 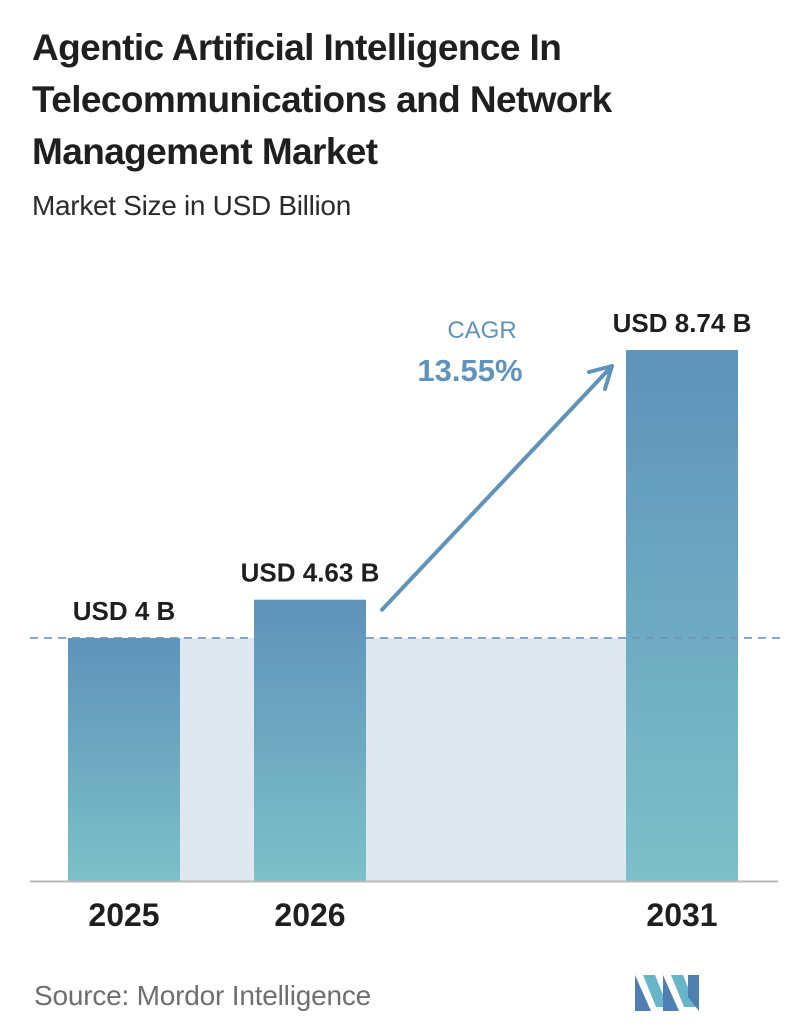 I want to click on cagr-annotation: CAGR 13.55%, so click(x=497, y=464).